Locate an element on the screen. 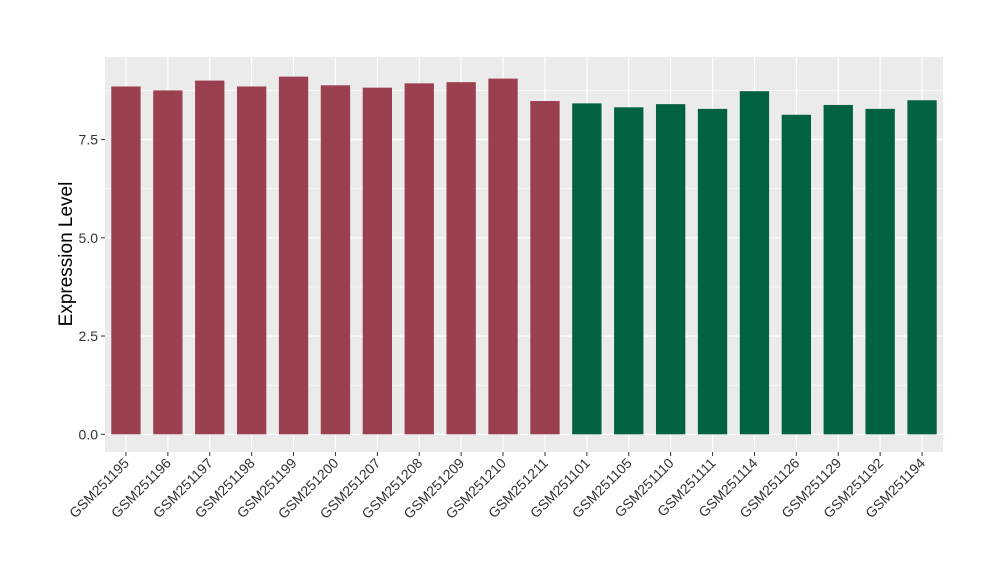 This screenshot has width=1000, height=580. bar-GSM251208 is located at coordinates (419, 259).